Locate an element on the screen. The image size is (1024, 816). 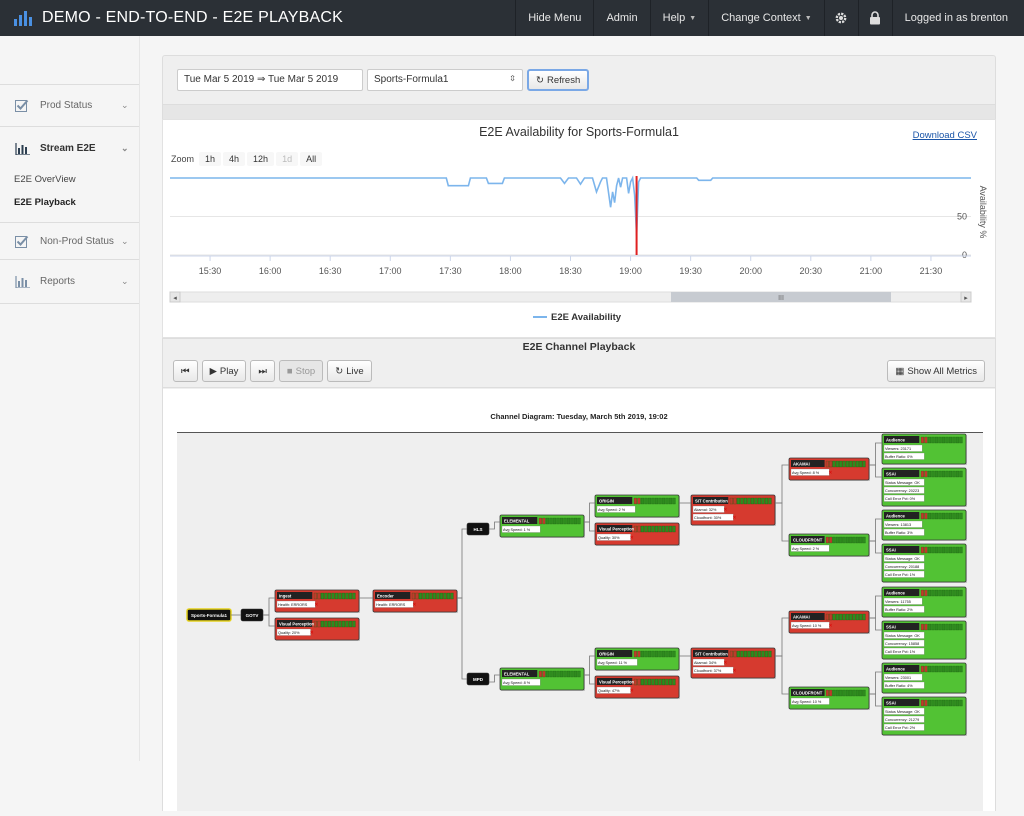
skip-back-button: ⏮ is located at coordinates (185, 371).